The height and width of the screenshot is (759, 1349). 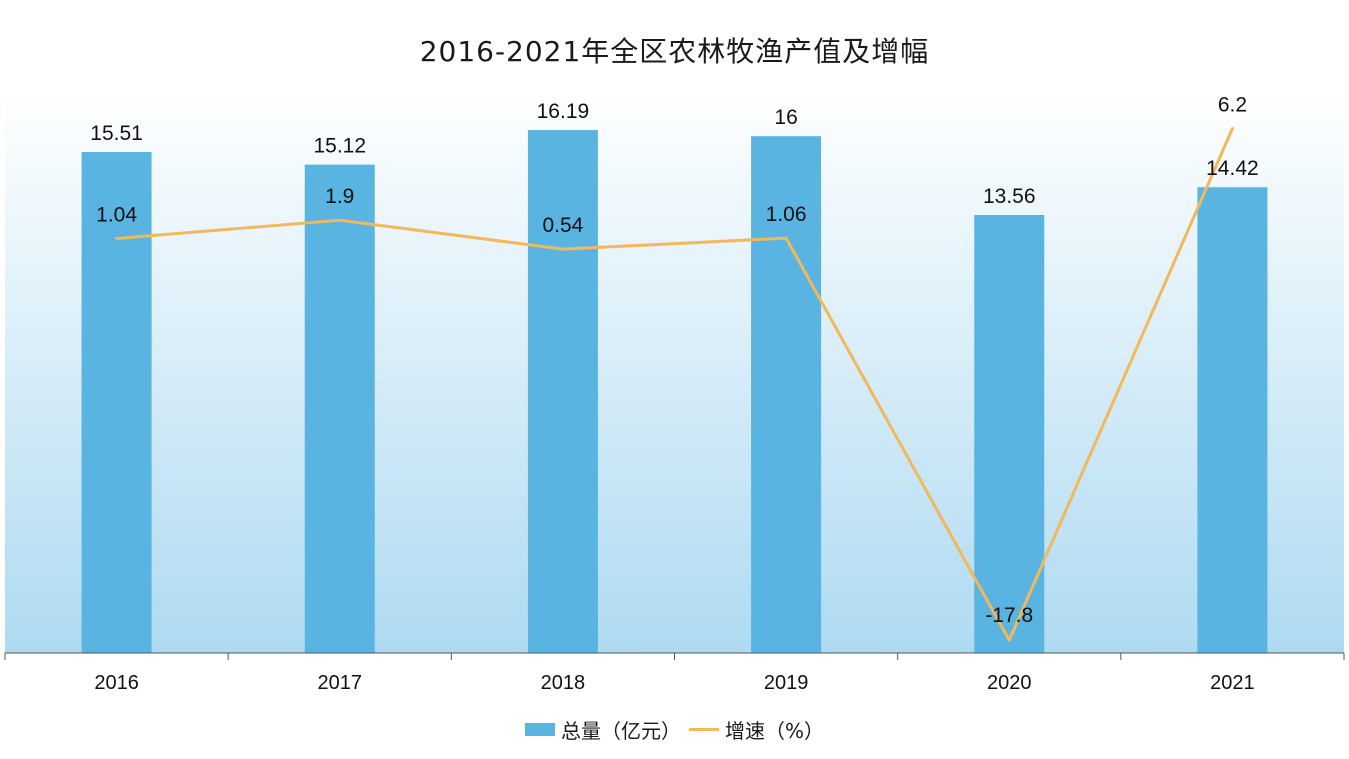 What do you see at coordinates (1009, 434) in the screenshot?
I see `bar-2020` at bounding box center [1009, 434].